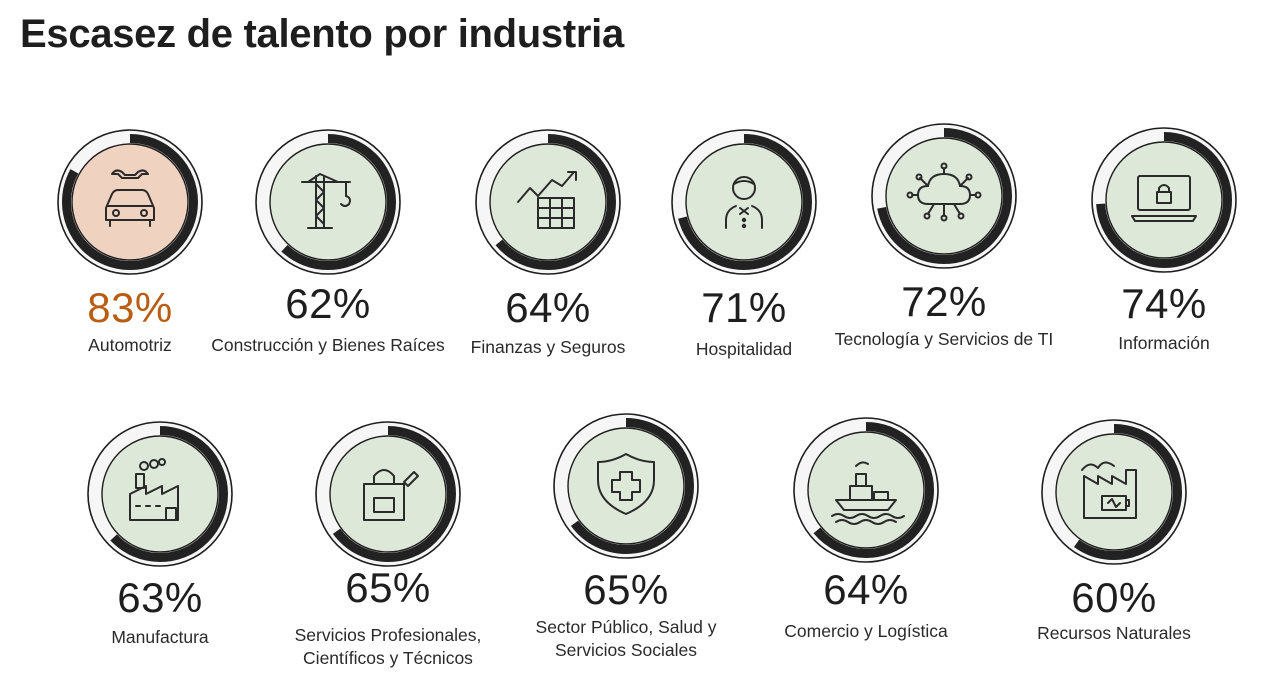 The width and height of the screenshot is (1280, 677). I want to click on laptop-lock-icon, so click(1164, 198).